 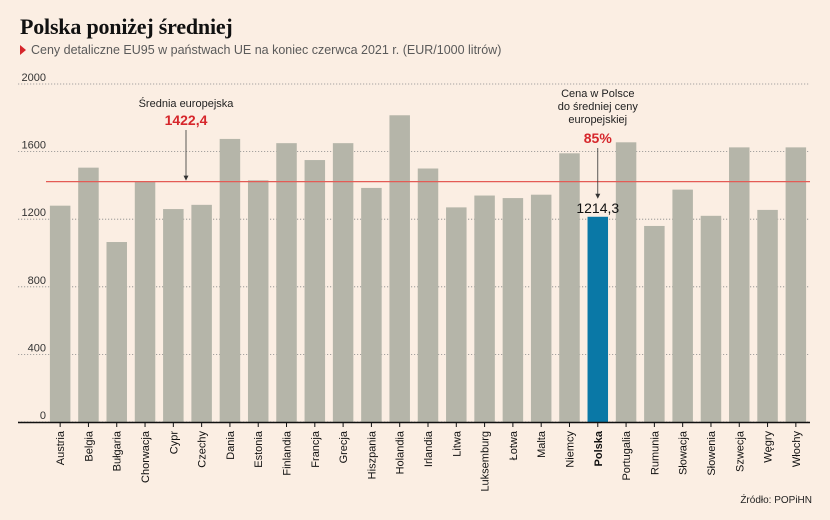 I want to click on x-tick-label-polska: Polska, so click(x=599, y=448).